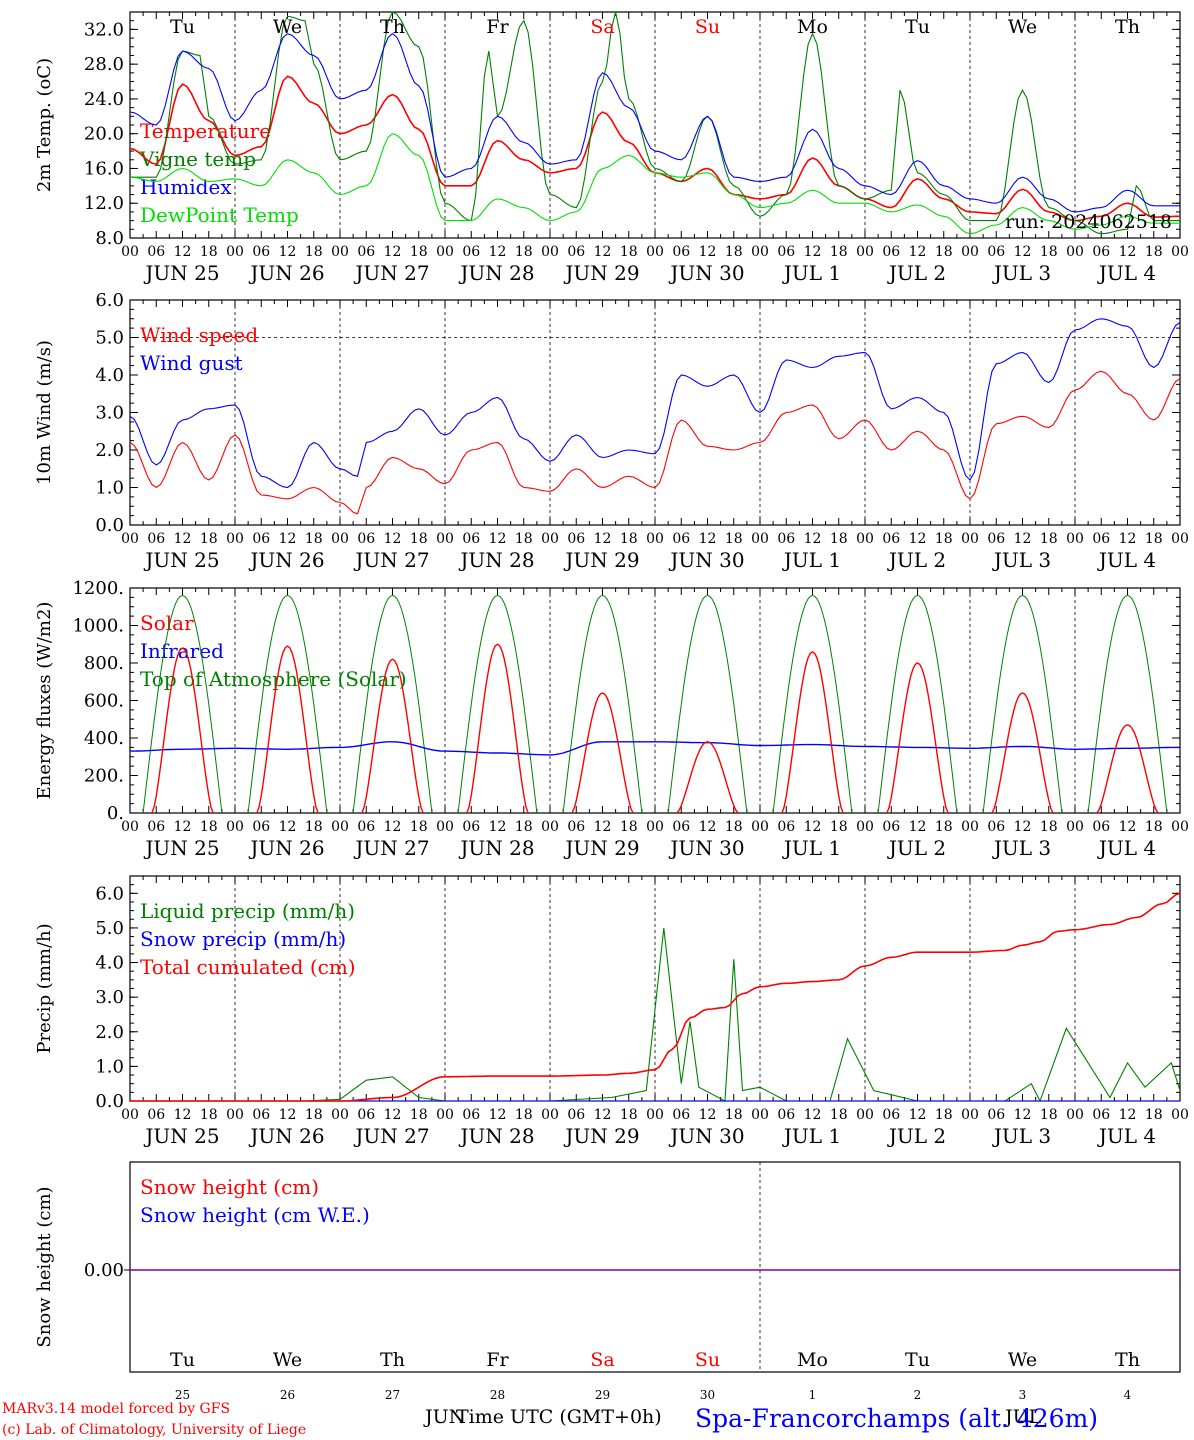 The height and width of the screenshot is (1440, 1194). I want to click on day-name: Mo, so click(812, 1360).